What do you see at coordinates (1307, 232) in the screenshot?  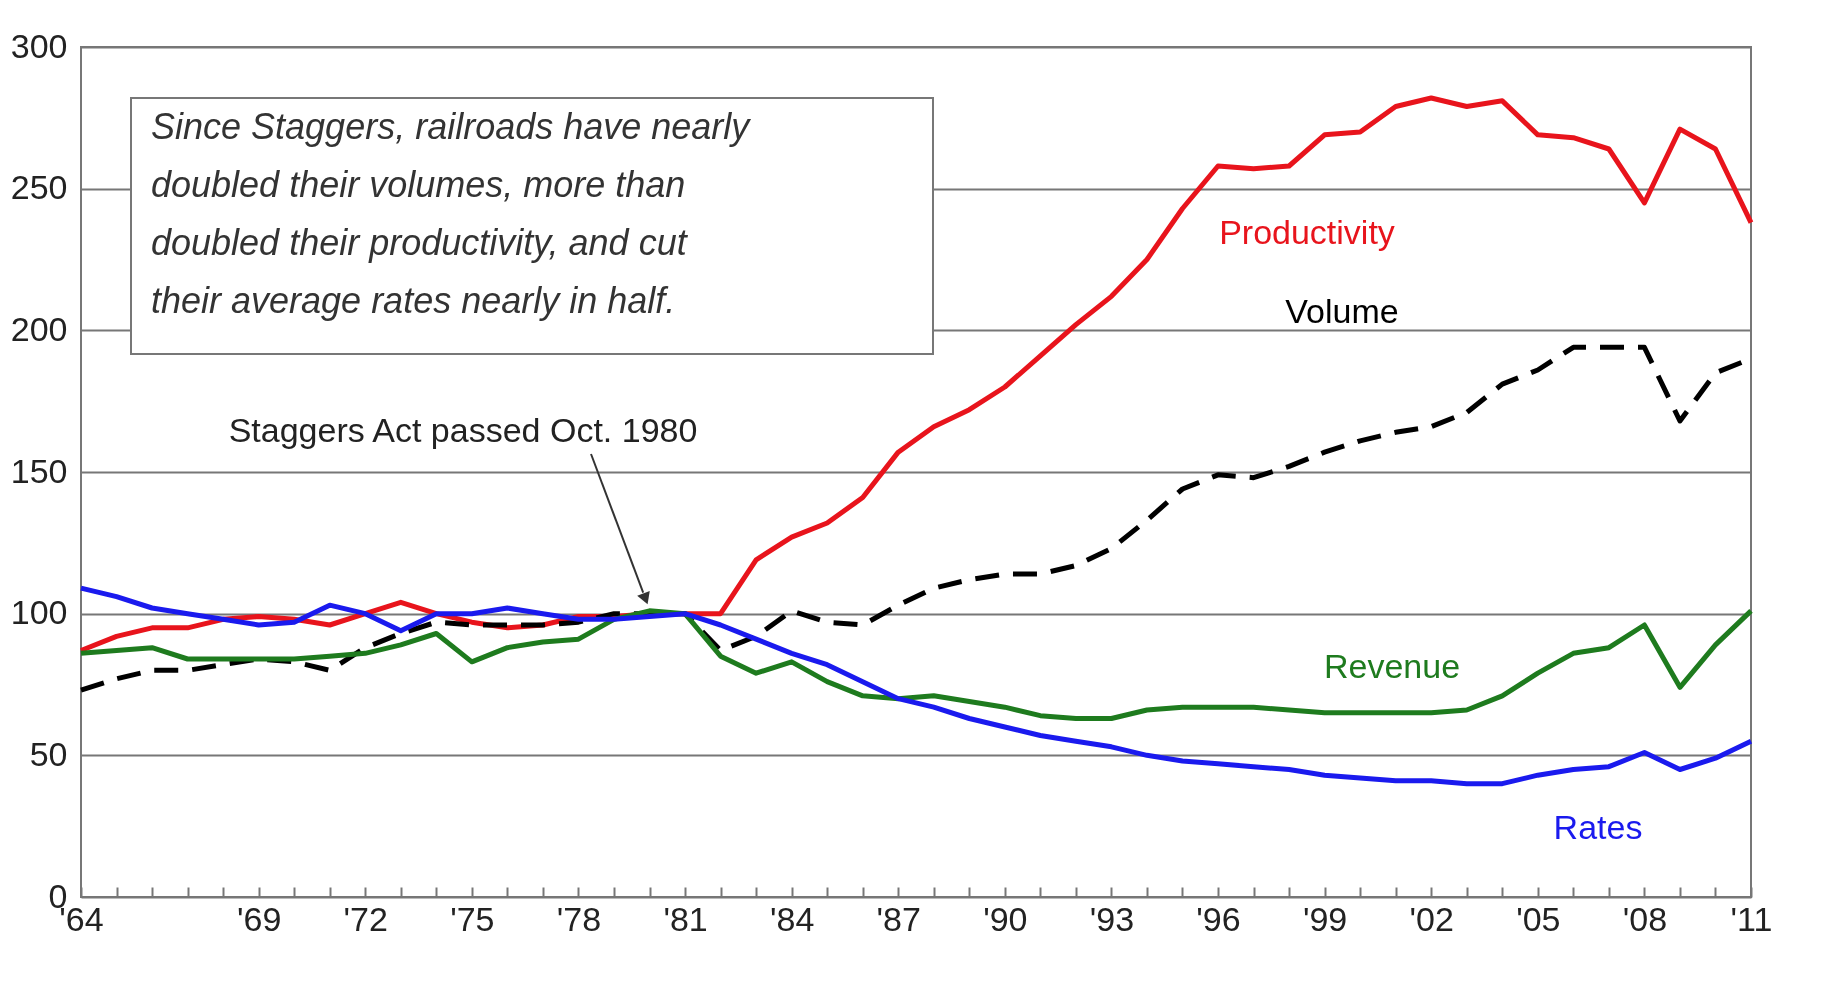 I see `series-label: Productivity` at bounding box center [1307, 232].